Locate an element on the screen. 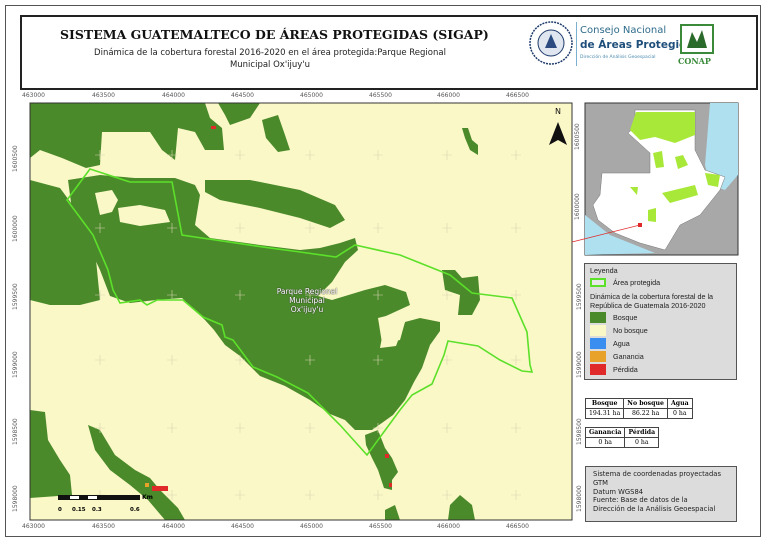 The image size is (768, 543). x-tick-label: 464000 is located at coordinates (173, 95).